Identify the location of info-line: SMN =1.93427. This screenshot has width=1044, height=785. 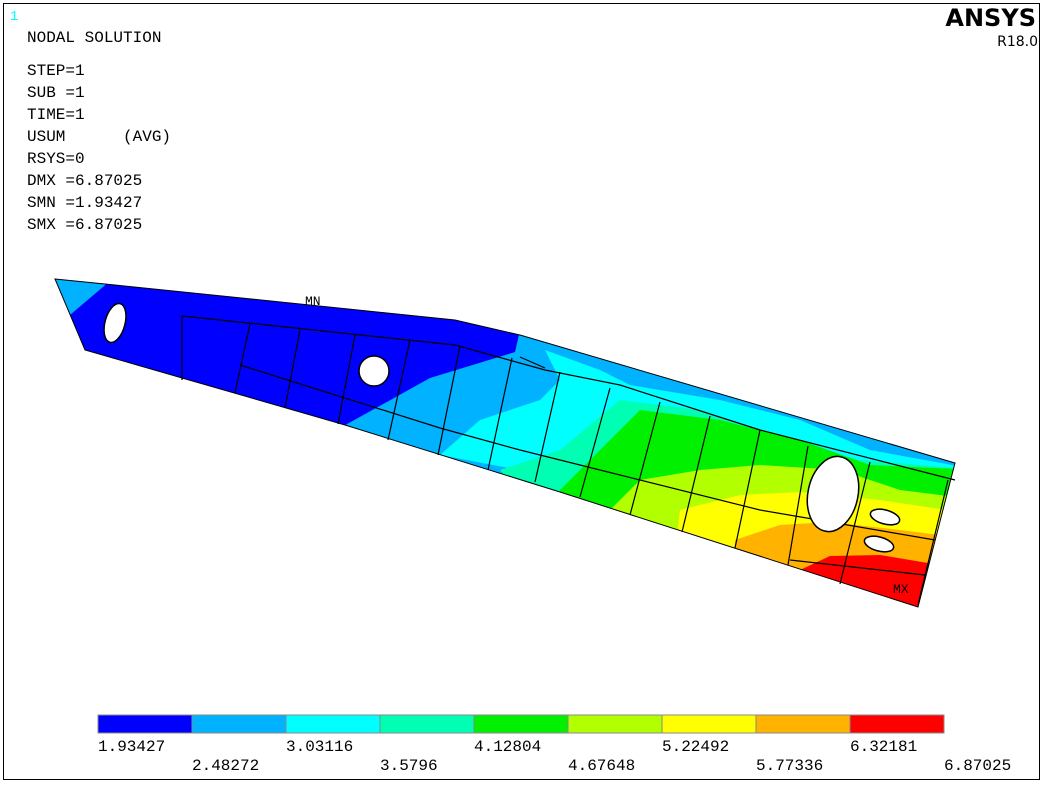
(84, 203).